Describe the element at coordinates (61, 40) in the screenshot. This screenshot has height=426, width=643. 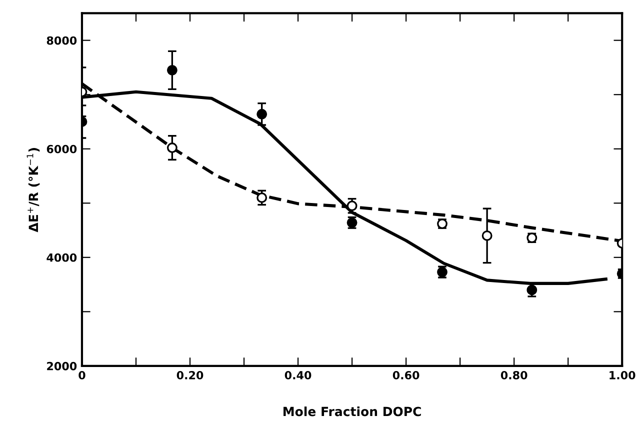
I see `y-tick-label: 8000` at that location.